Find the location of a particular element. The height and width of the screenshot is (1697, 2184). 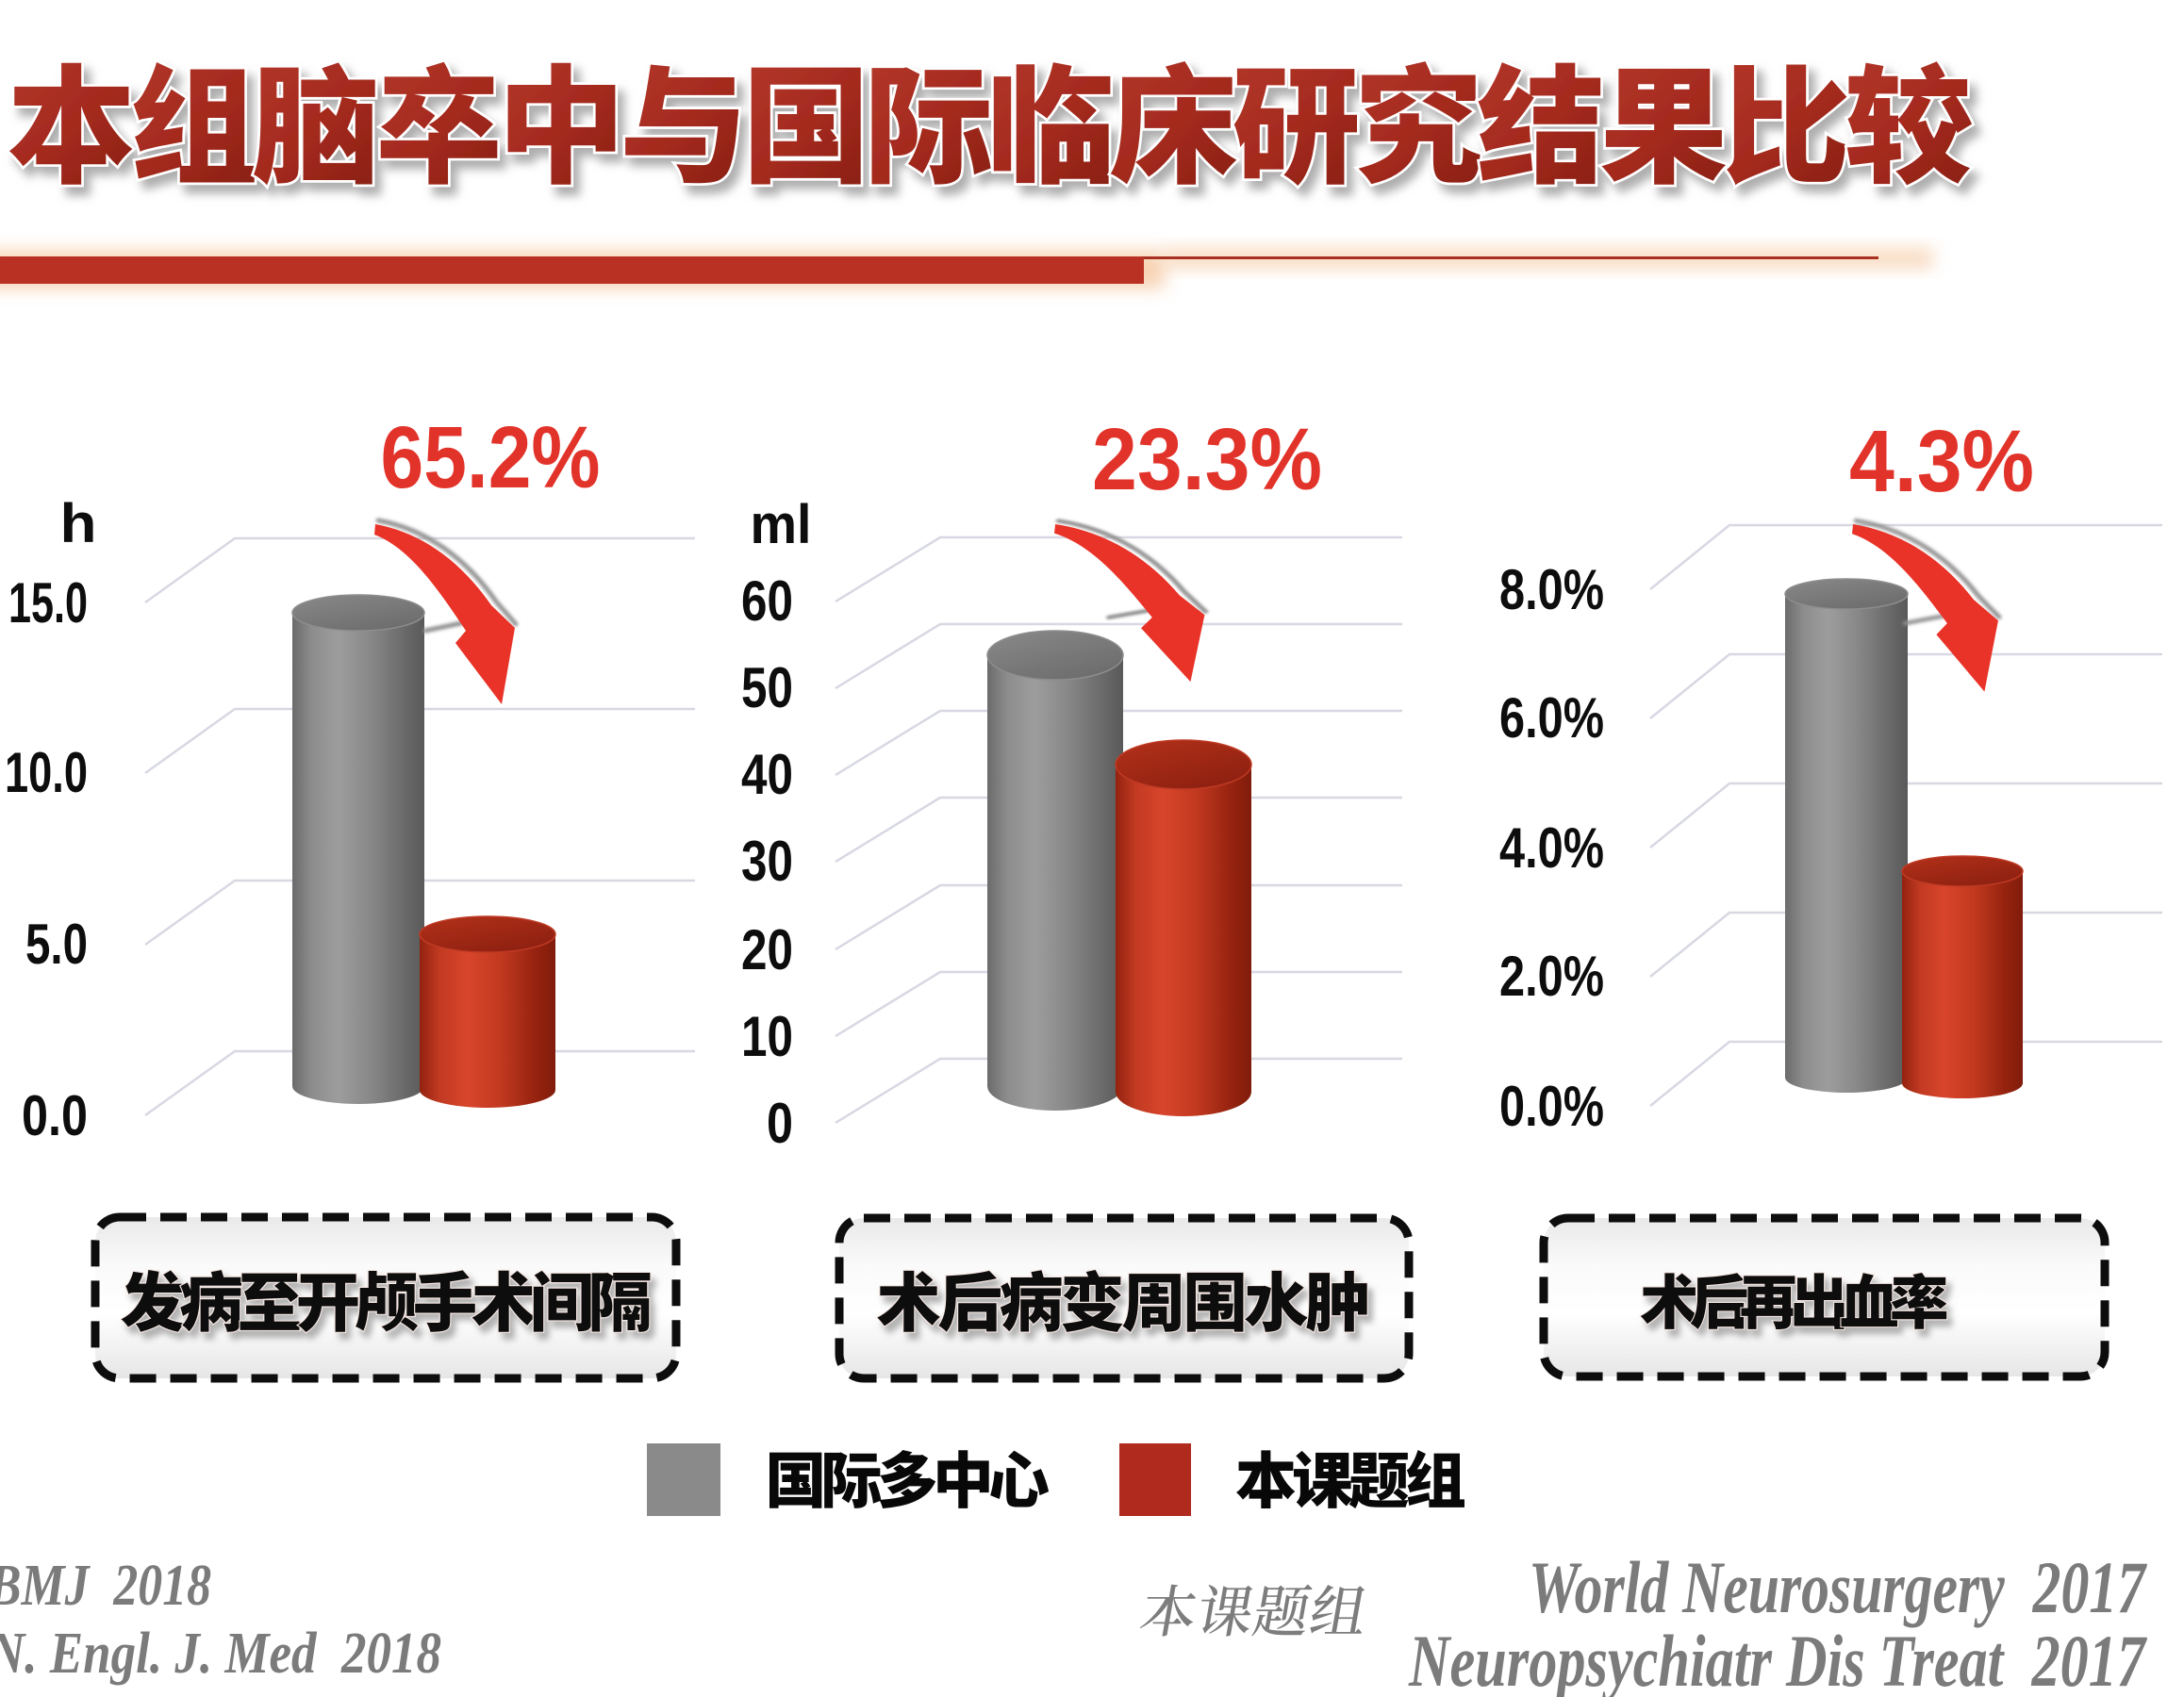

svg-text: Neuropsychiatr Dis Treat 2017 is located at coordinates (1778, 1658).